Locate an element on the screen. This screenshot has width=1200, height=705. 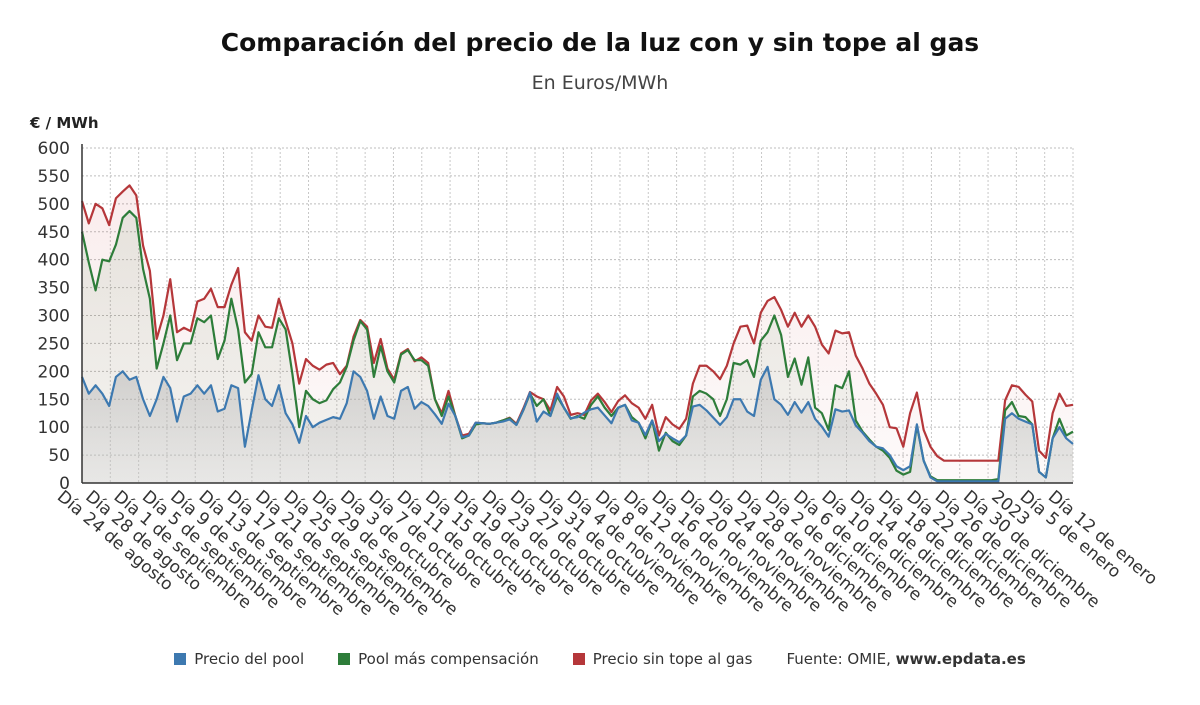
y-tick-label: 500 is located at coordinates (54, 205).